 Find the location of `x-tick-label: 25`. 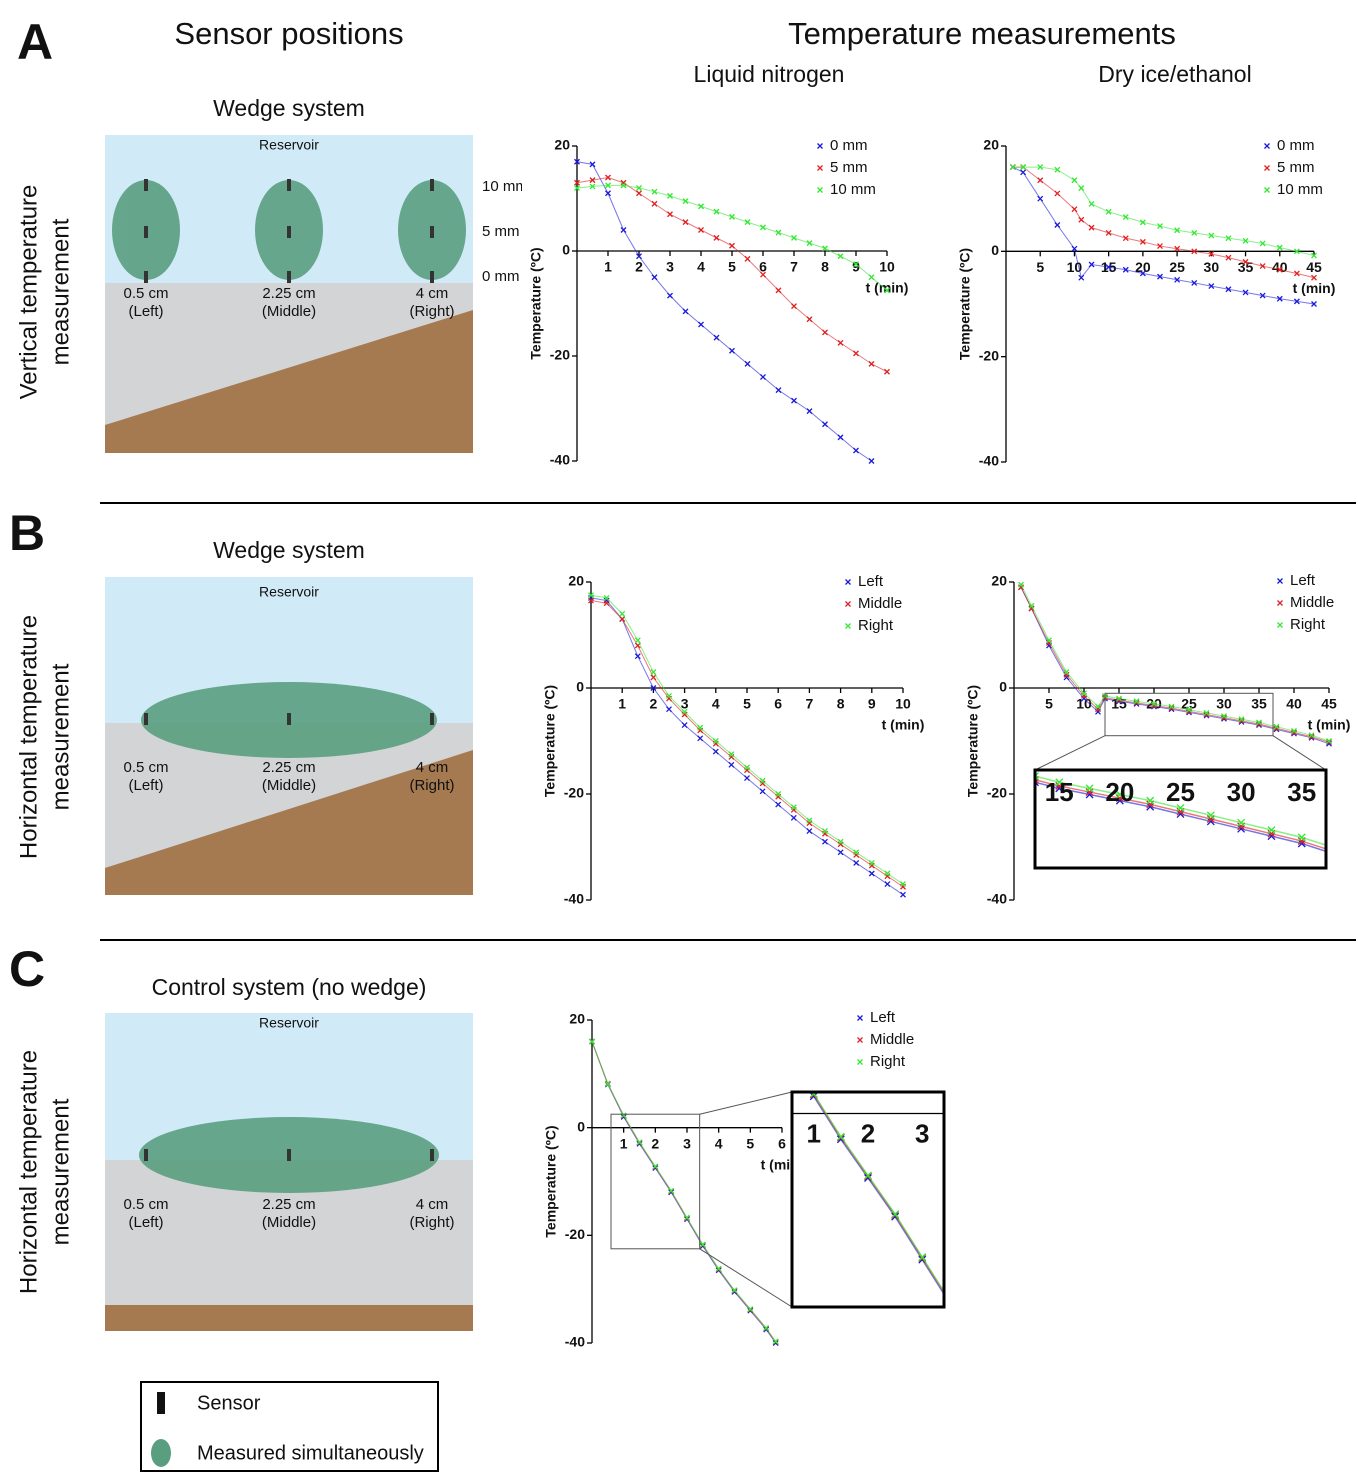

x-tick-label: 25 is located at coordinates (1189, 704).